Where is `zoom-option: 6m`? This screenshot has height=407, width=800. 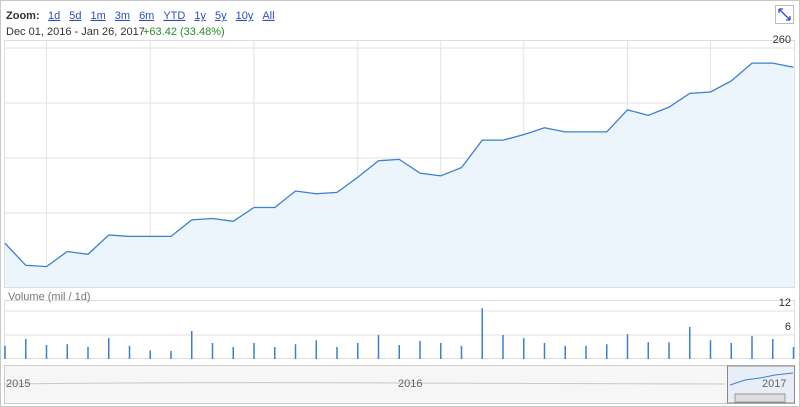 zoom-option: 6m is located at coordinates (146, 16).